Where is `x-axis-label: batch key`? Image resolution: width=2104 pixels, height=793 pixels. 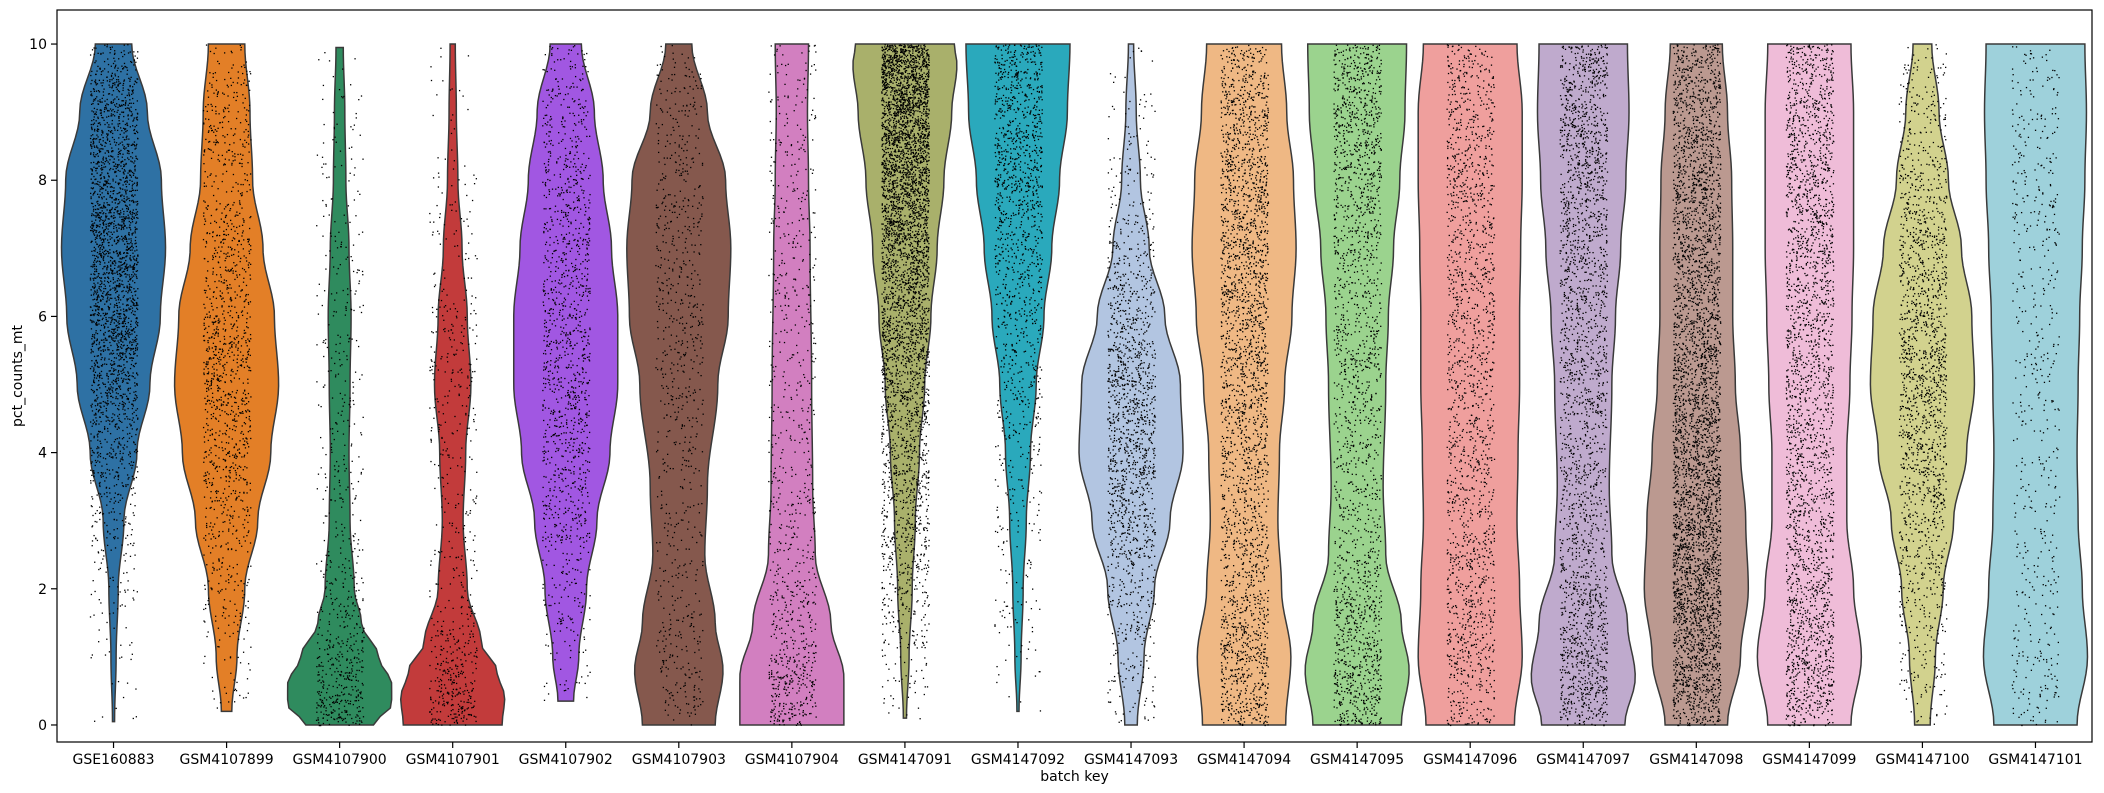
x-axis-label: batch key is located at coordinates (1074, 777).